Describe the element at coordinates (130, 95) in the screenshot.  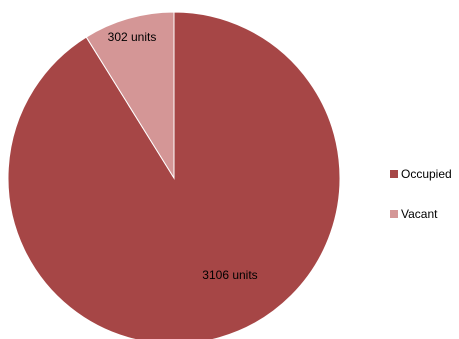
I see `pie-slice-vacant` at that location.